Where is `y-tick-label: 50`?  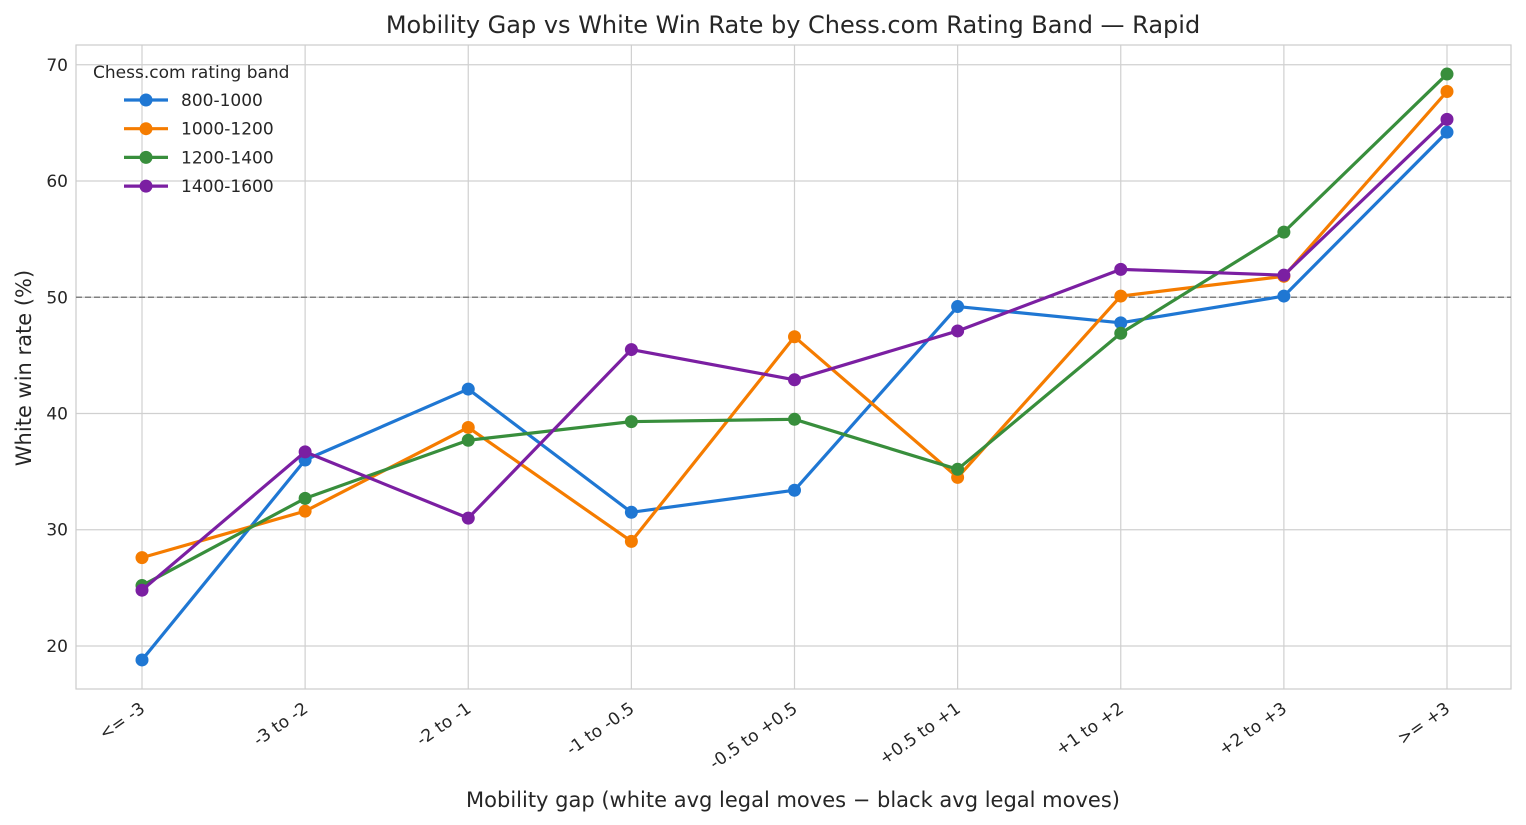 y-tick-label: 50 is located at coordinates (57, 298).